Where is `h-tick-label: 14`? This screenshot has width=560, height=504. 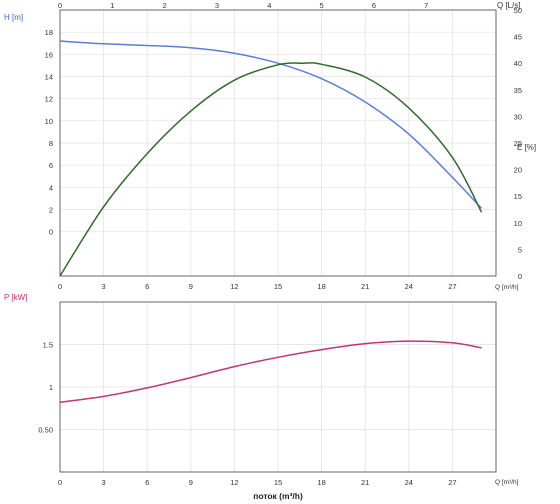 h-tick-label: 14 is located at coordinates (49, 77).